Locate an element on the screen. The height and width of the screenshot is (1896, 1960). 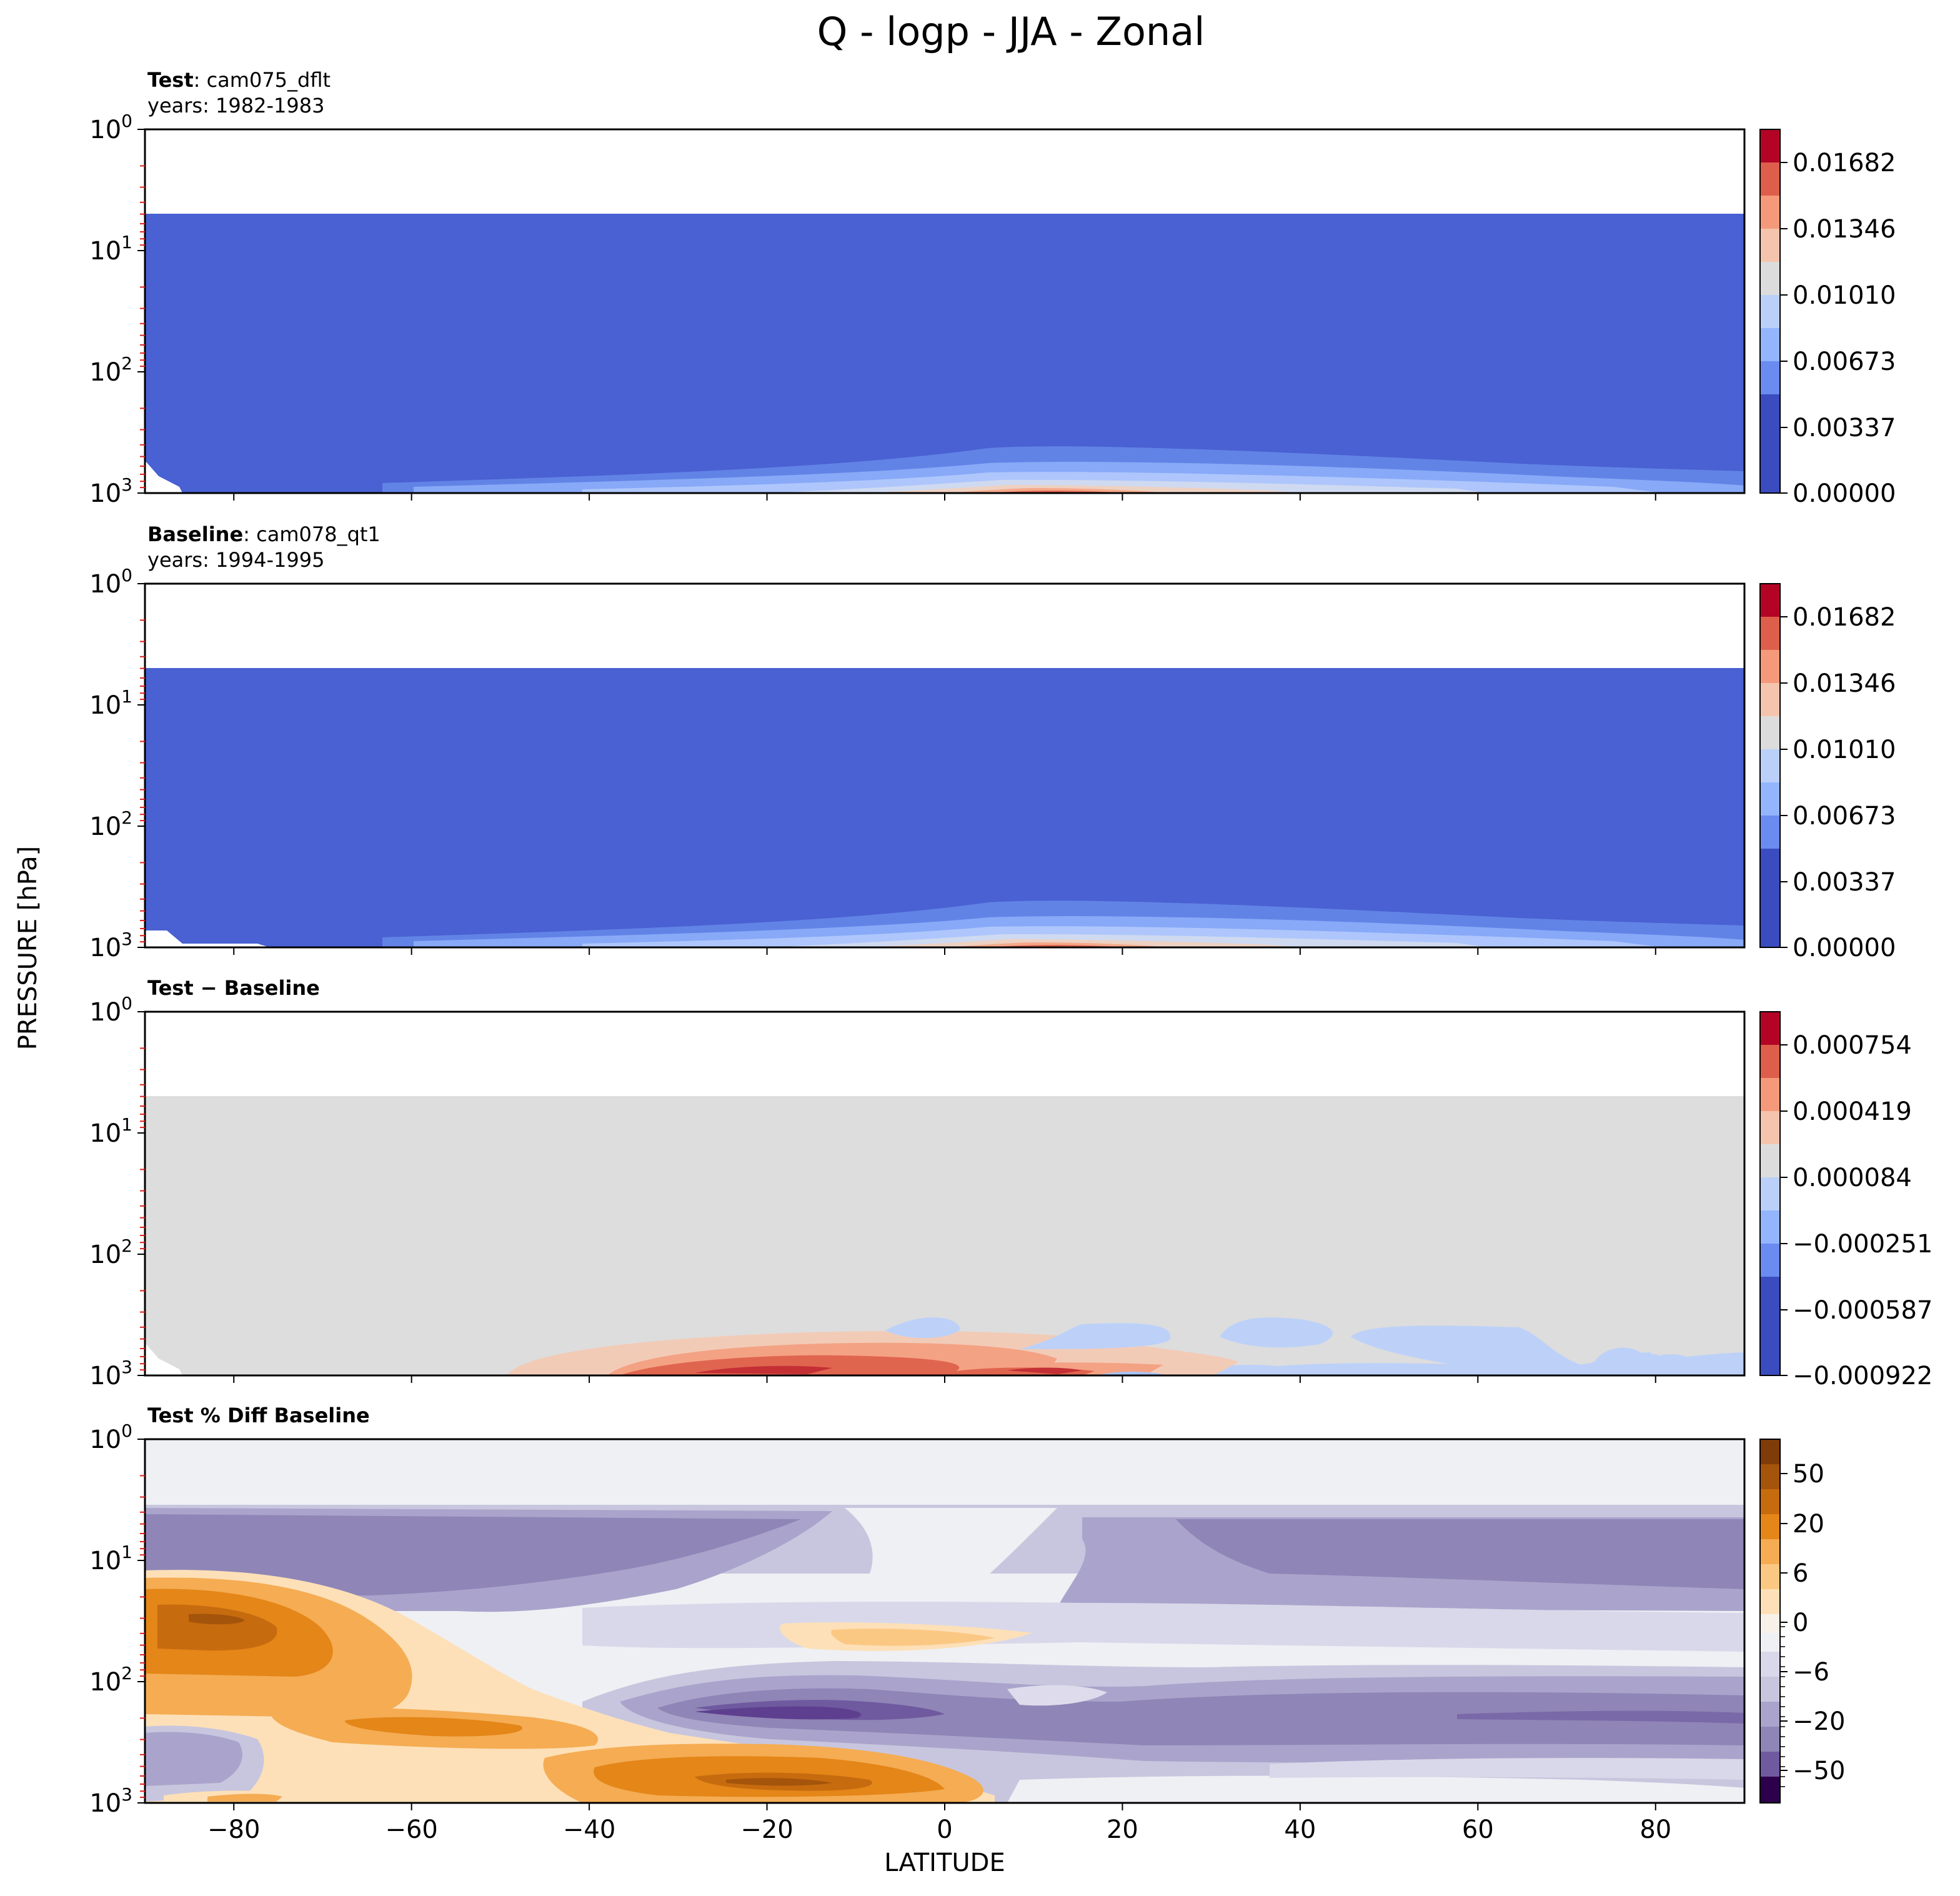
colorbar-tick-label: 0 is located at coordinates (1800, 1623).